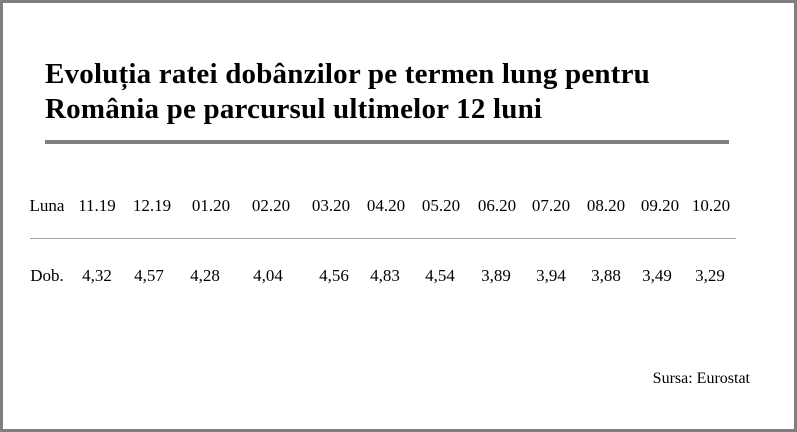 The height and width of the screenshot is (432, 797). Describe the element at coordinates (97, 205) in the screenshot. I see `header-cell: 11.19` at that location.